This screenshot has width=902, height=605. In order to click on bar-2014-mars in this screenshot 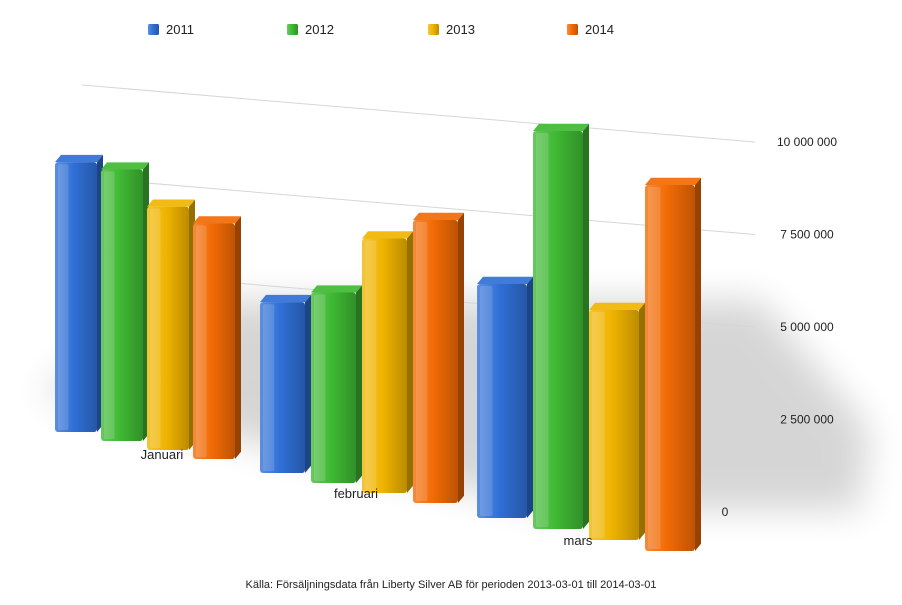, I will do `click(673, 364)`.